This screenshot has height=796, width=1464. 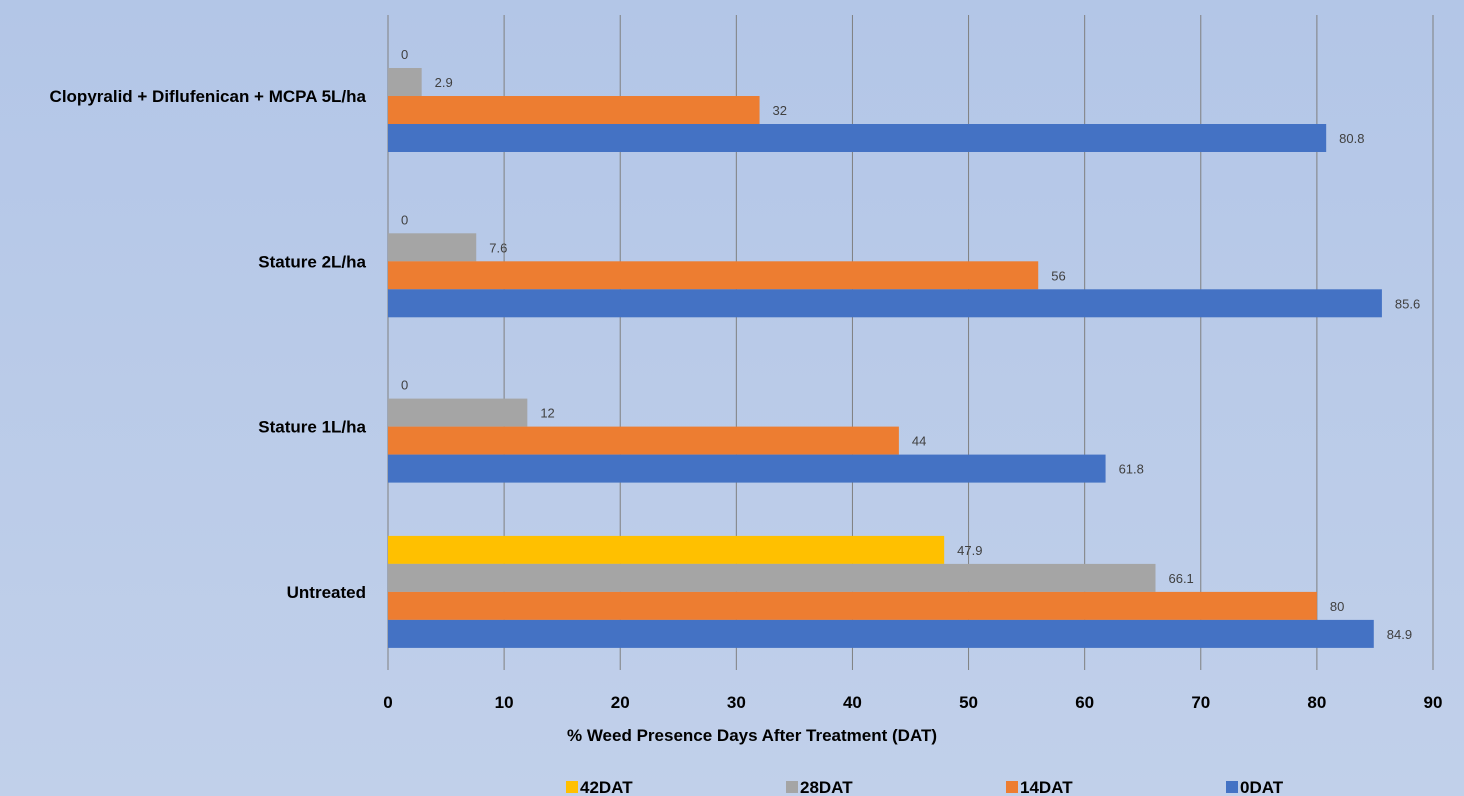 What do you see at coordinates (498, 247) in the screenshot?
I see `data-label: 7.6` at bounding box center [498, 247].